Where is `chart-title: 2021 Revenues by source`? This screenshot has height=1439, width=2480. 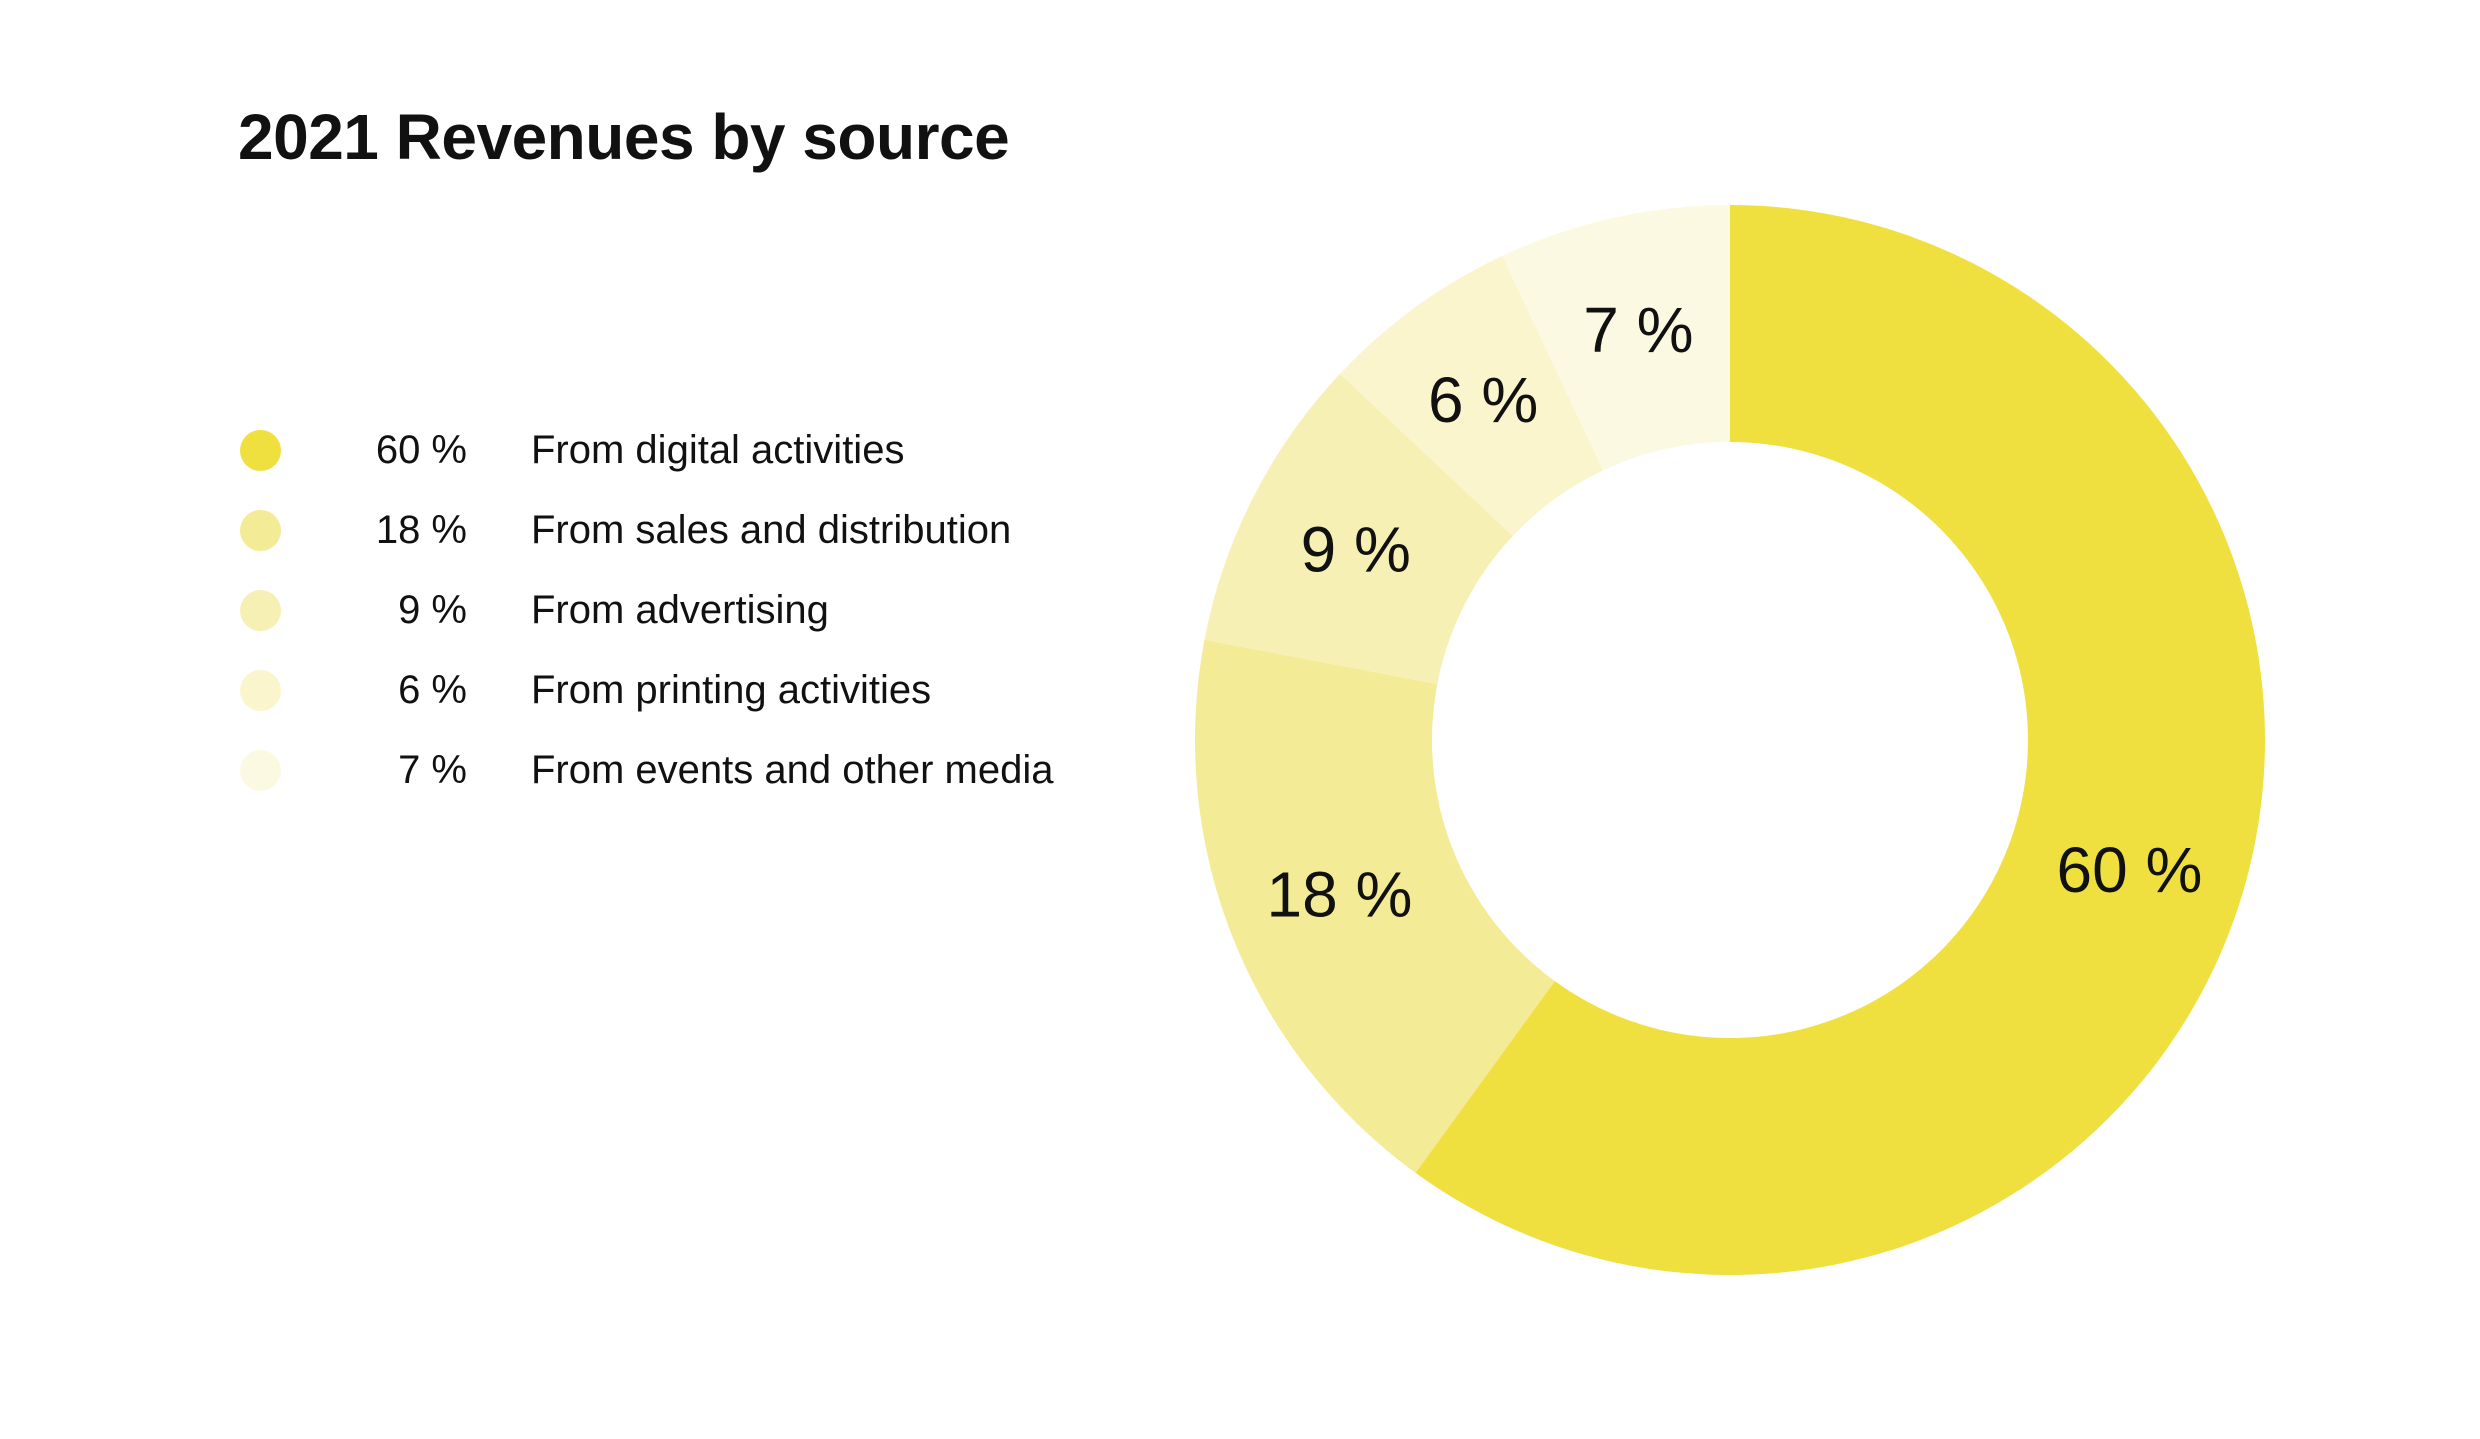
chart-title: 2021 Revenues by source is located at coordinates (624, 137).